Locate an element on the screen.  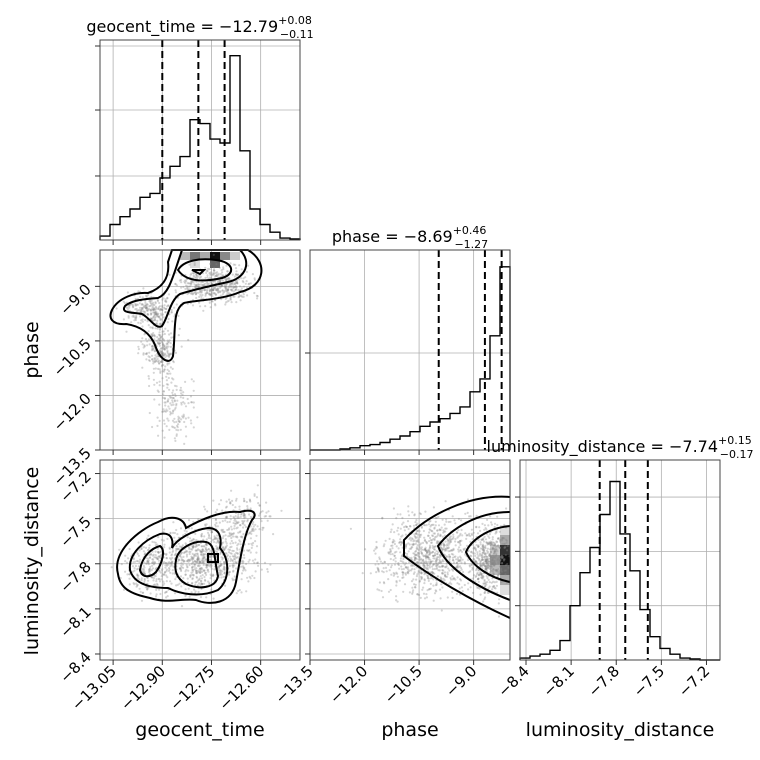
density-cell is located at coordinates (195, 264).